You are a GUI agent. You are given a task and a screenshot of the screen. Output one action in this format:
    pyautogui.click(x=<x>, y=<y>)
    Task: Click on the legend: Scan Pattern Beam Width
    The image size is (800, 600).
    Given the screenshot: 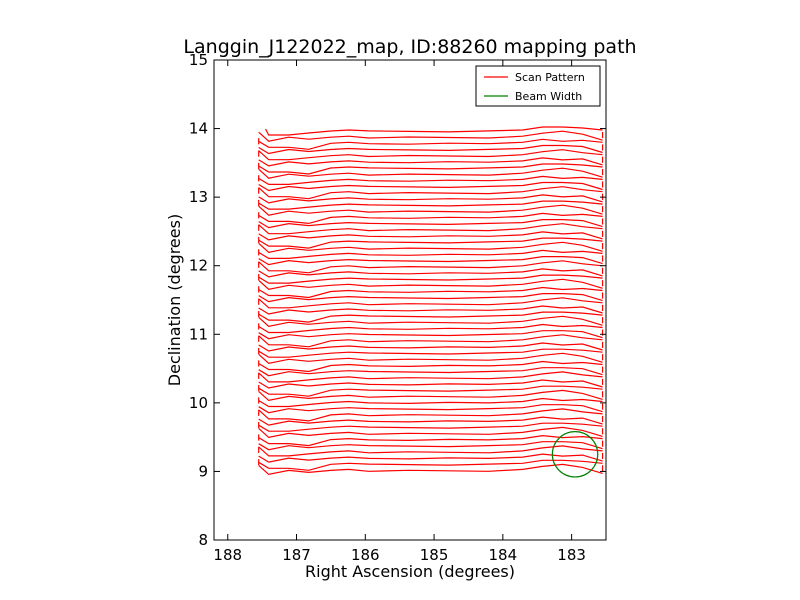 What is the action you would take?
    pyautogui.click(x=538, y=86)
    